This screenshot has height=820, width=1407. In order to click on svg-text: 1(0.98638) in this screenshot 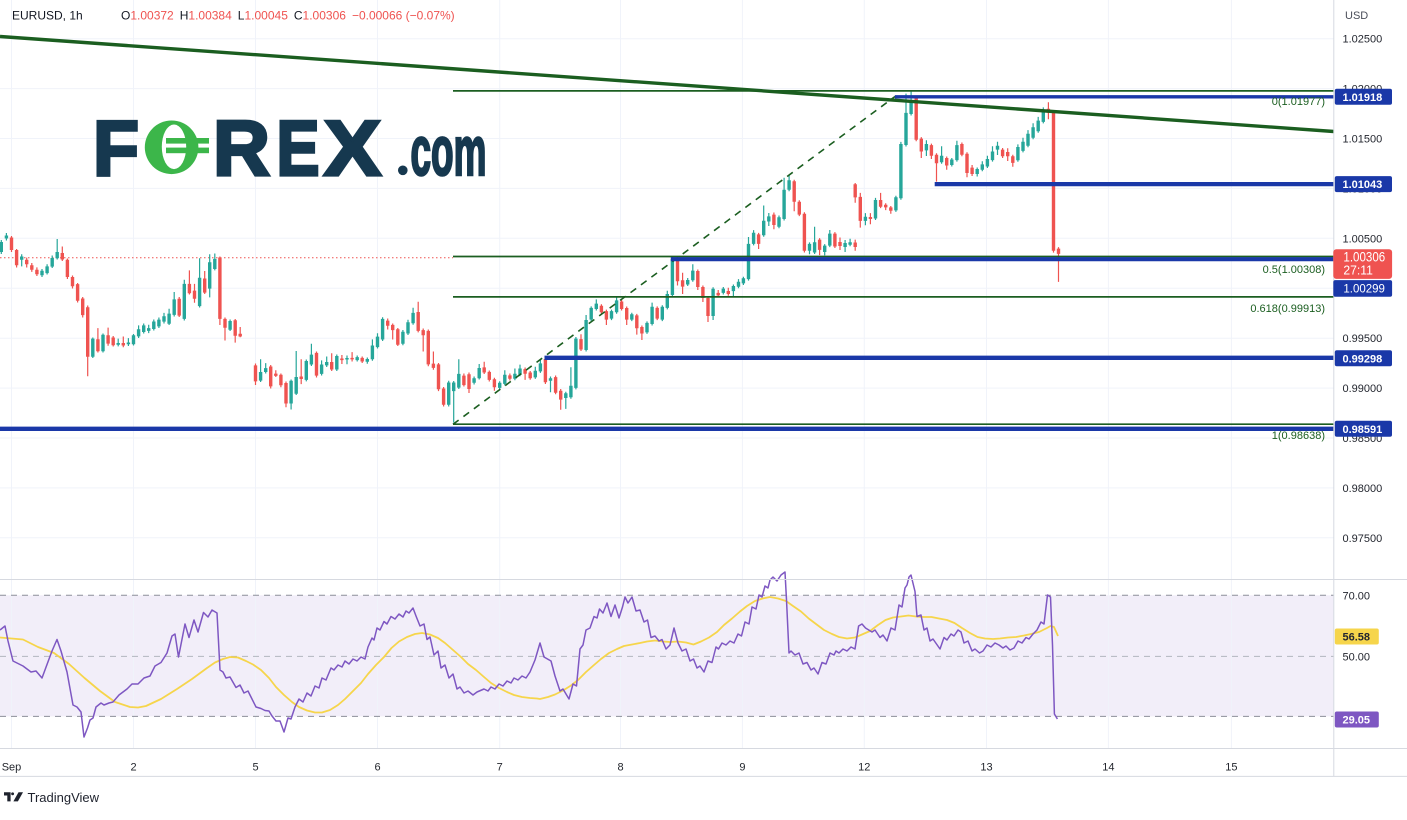, I will do `click(1298, 436)`.